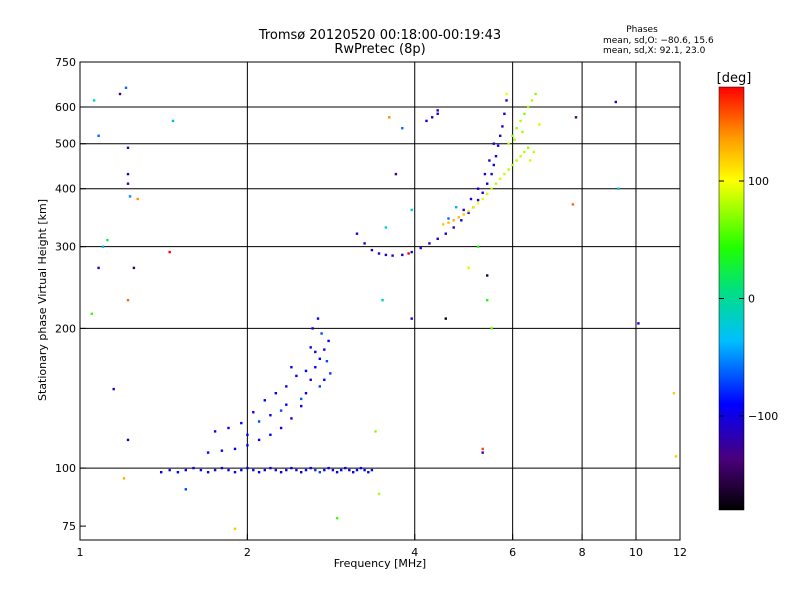 The image size is (800, 600). Describe the element at coordinates (379, 49) in the screenshot. I see `chart-title-line2: RwPretec (8p)` at that location.